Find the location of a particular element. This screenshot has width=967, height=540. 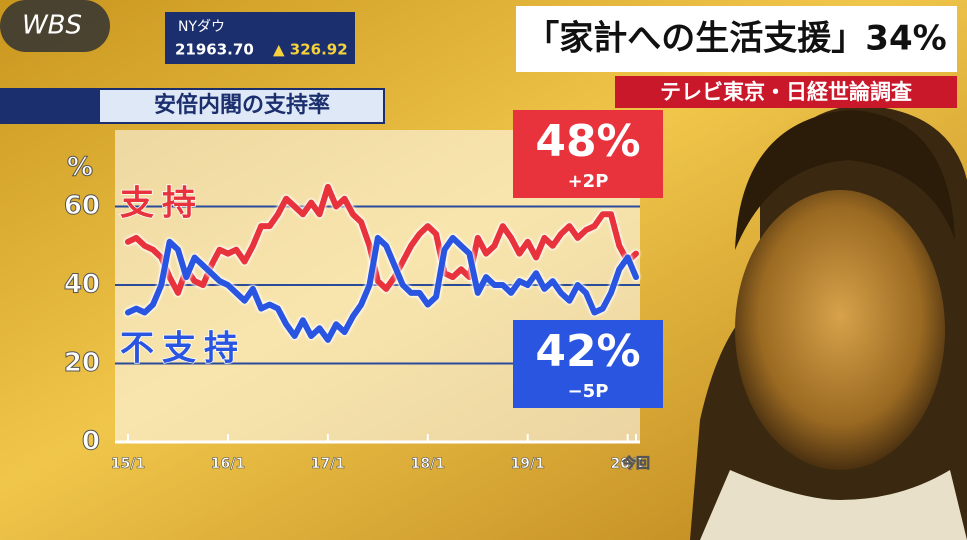

callout-value: 42% is located at coordinates (587, 351).